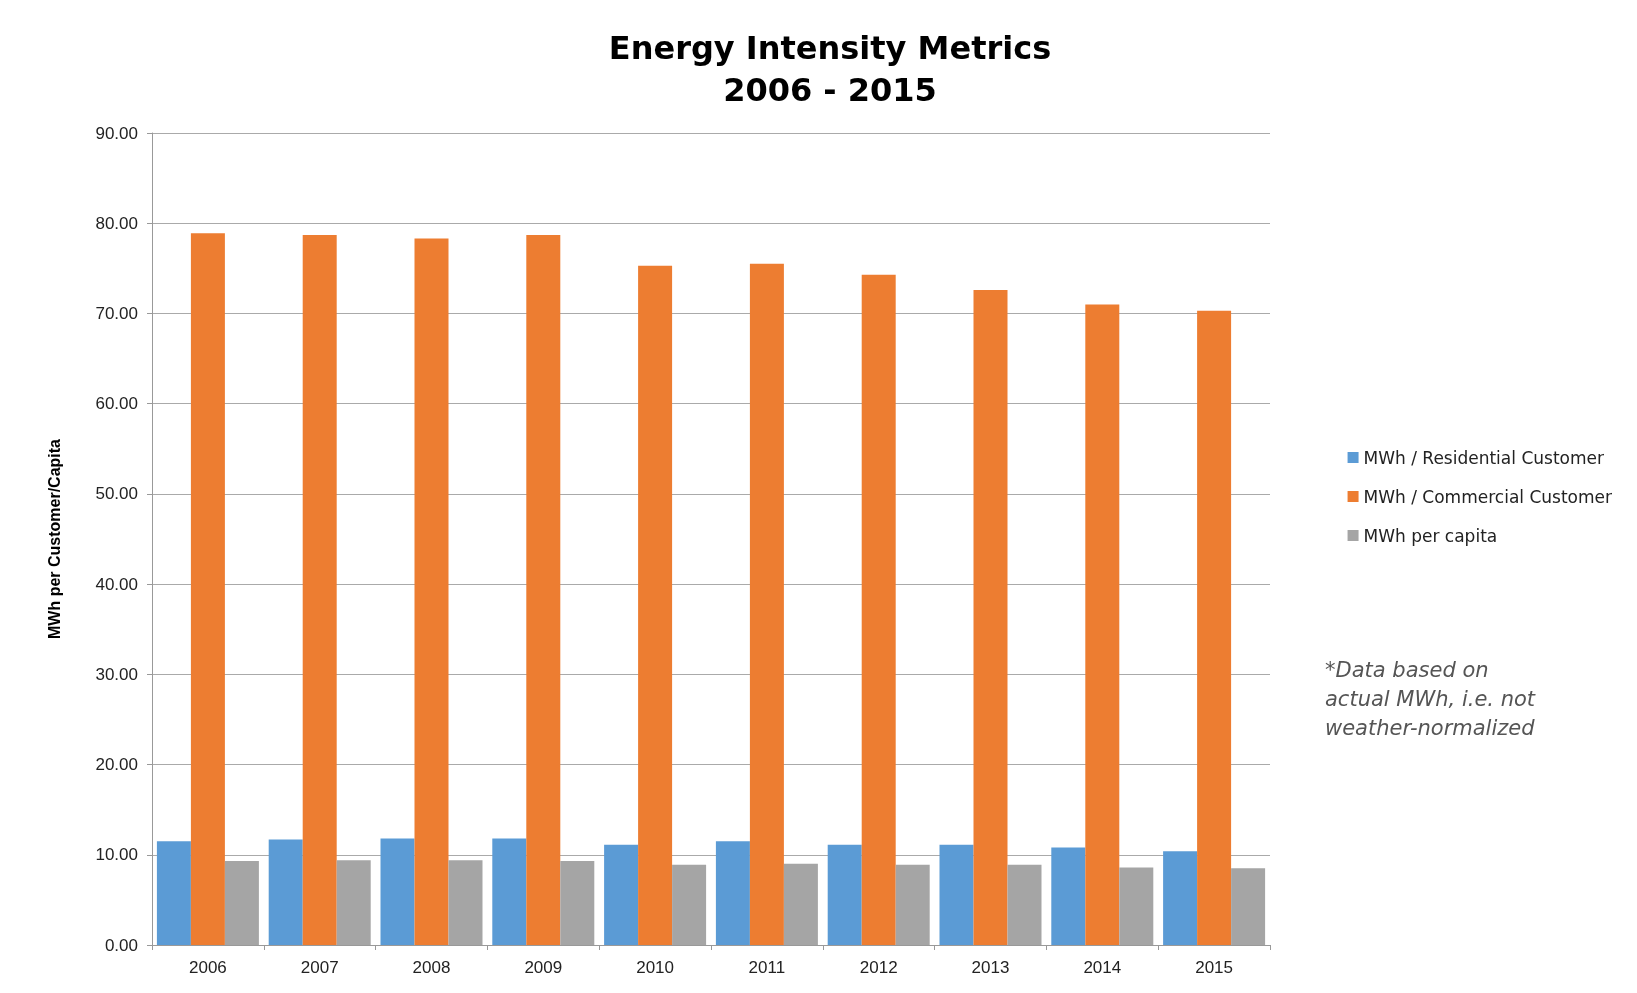 This screenshot has width=1637, height=993. Describe the element at coordinates (54, 539) in the screenshot. I see `y-axis-title: MWh per Customer/Capita` at that location.